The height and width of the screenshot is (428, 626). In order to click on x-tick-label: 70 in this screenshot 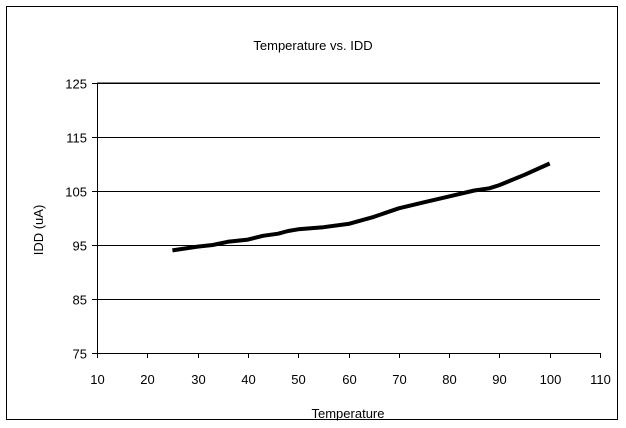, I will do `click(399, 379)`.